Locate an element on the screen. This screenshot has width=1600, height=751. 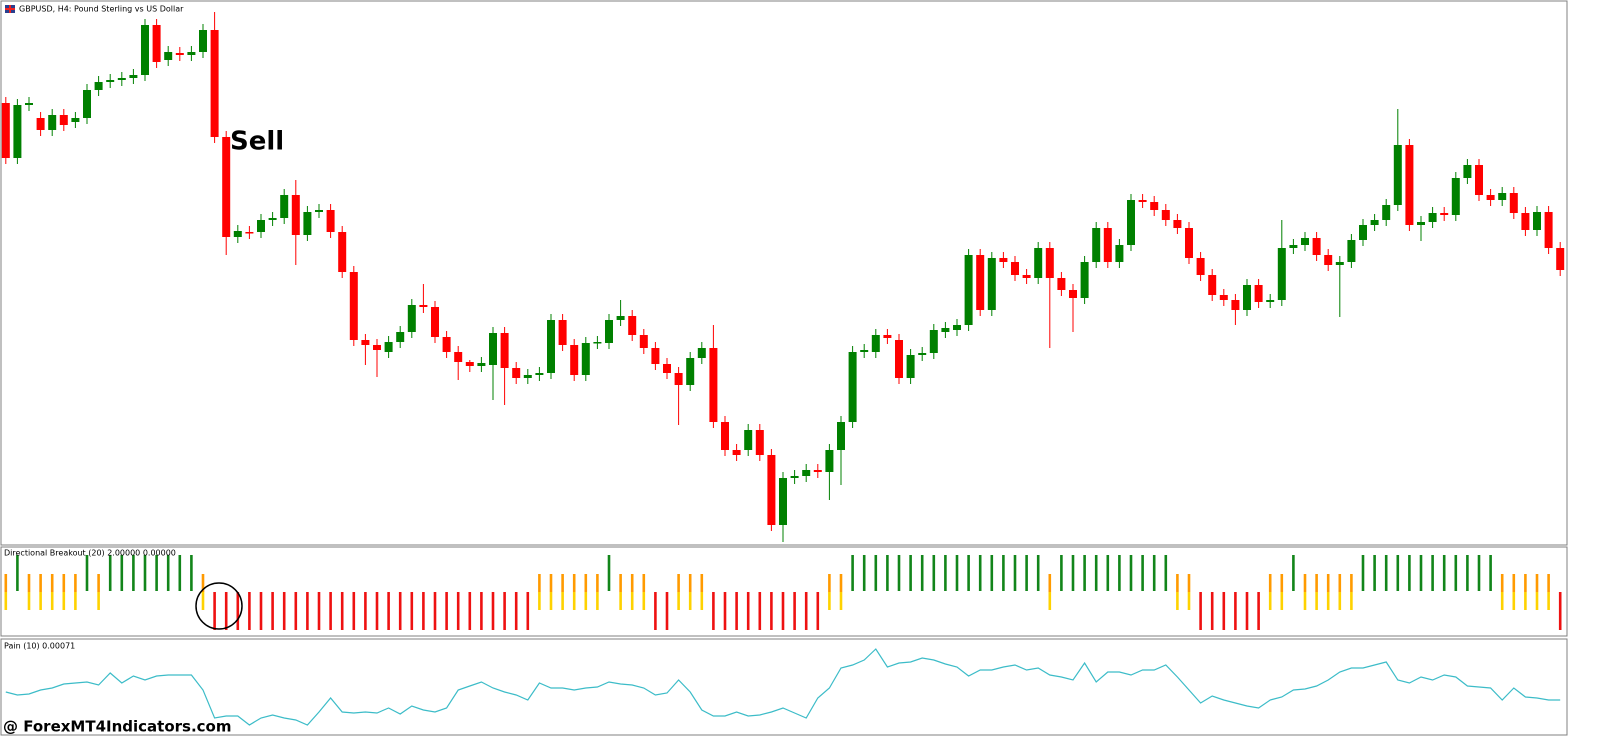
pain-panel is located at coordinates (784, 687).